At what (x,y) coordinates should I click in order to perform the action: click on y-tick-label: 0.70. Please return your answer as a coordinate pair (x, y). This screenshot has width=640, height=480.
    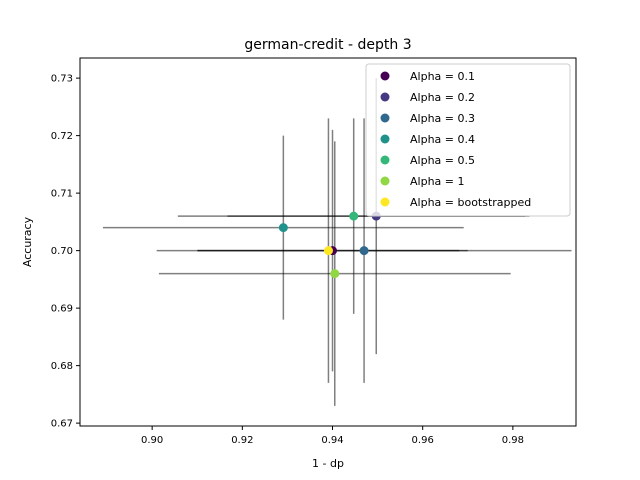
    Looking at the image, I should click on (62, 251).